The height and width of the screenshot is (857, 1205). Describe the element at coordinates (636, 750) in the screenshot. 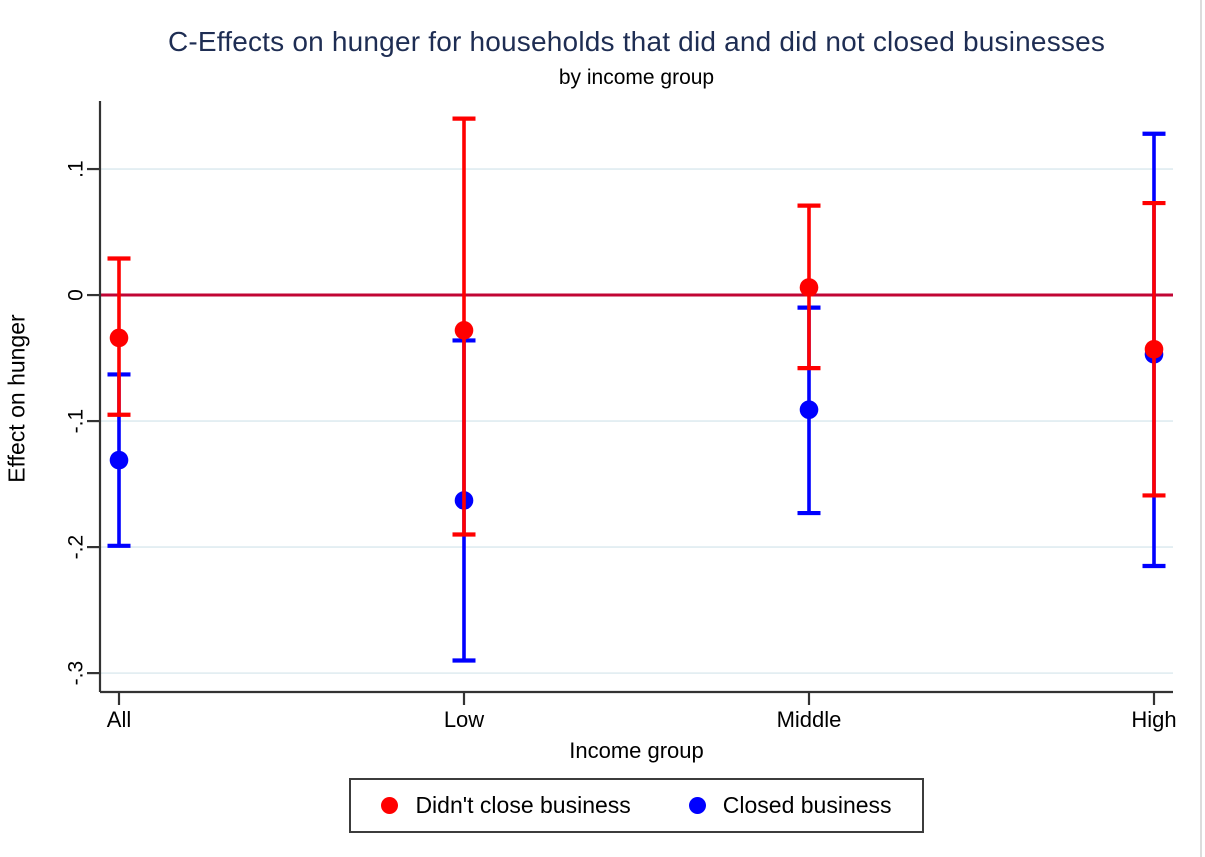

I see `x-axis-title: Income group` at that location.